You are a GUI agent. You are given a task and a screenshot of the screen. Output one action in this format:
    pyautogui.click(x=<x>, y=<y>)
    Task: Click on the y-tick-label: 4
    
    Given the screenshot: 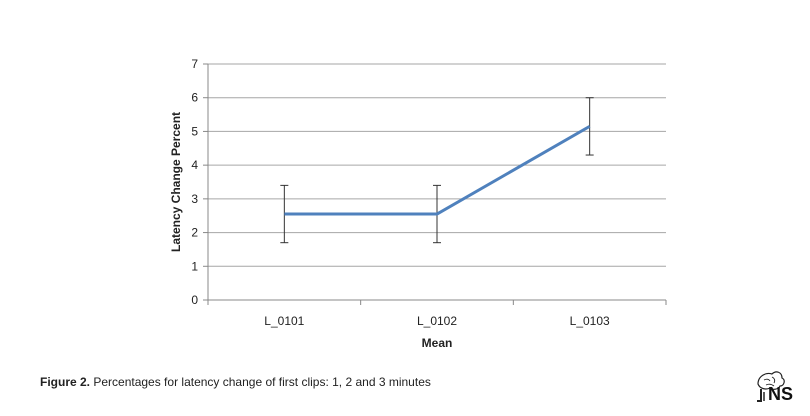 What is the action you would take?
    pyautogui.click(x=194, y=165)
    